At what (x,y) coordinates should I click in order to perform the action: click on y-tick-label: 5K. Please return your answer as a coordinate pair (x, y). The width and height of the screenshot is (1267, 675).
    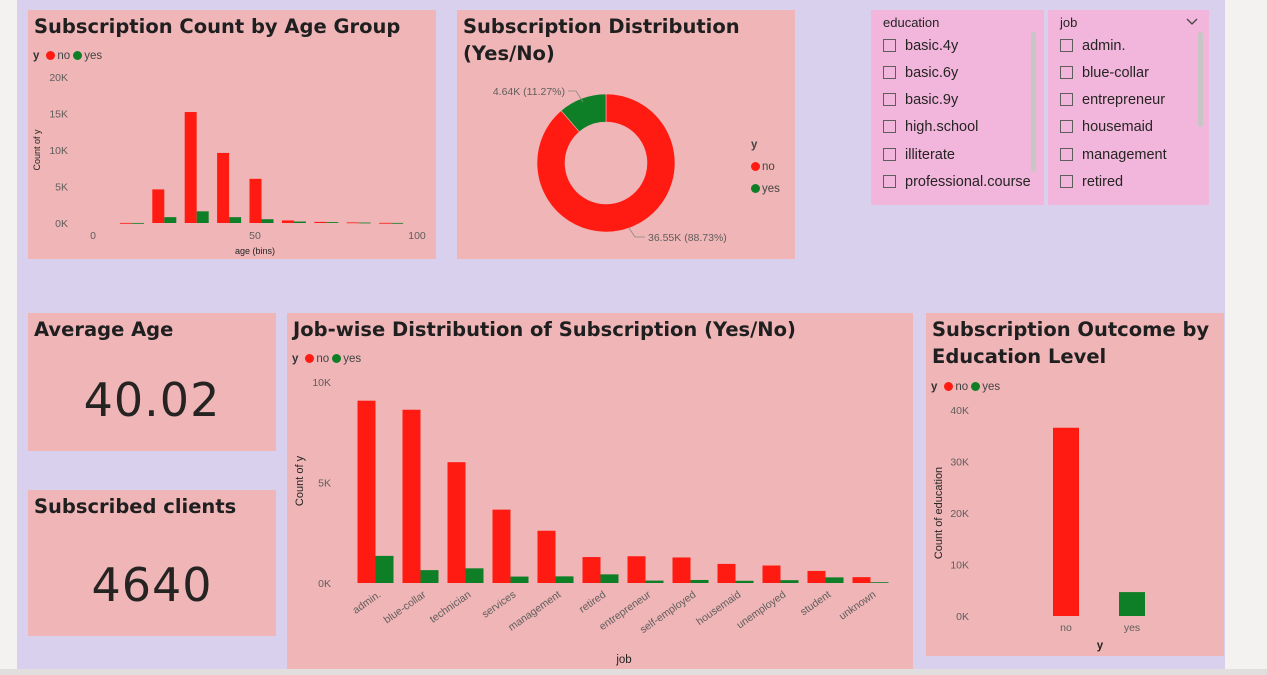
    Looking at the image, I should click on (324, 484).